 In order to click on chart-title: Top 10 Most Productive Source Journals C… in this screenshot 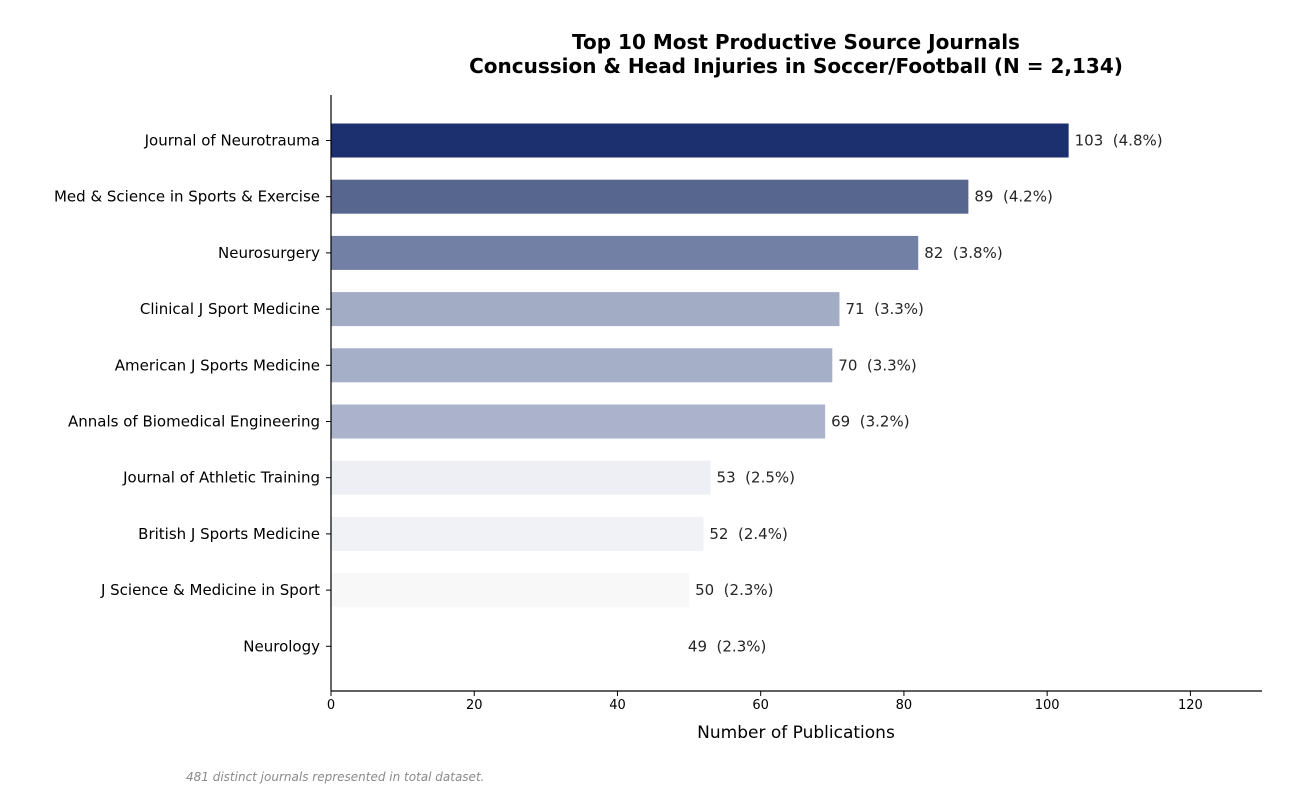, I will do `click(796, 54)`.